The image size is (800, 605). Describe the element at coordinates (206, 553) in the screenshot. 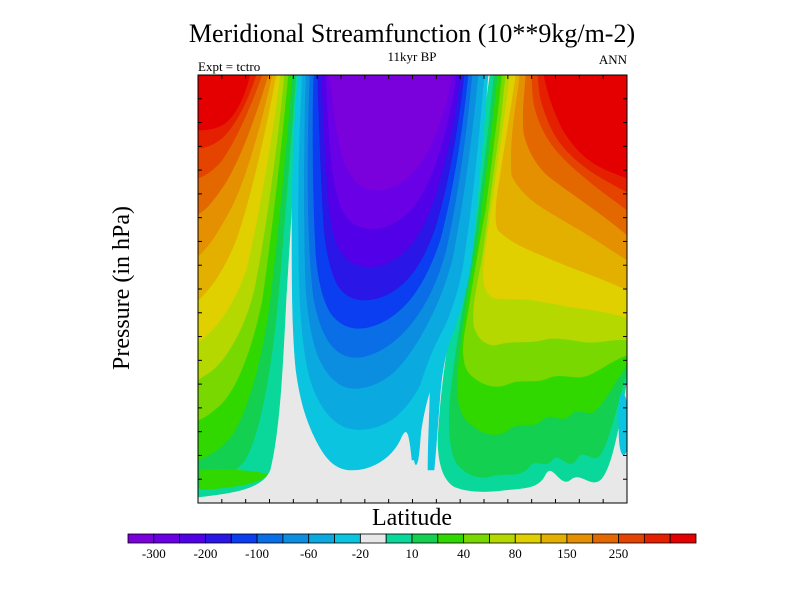

I see `colorbar-tick-label: -200` at that location.